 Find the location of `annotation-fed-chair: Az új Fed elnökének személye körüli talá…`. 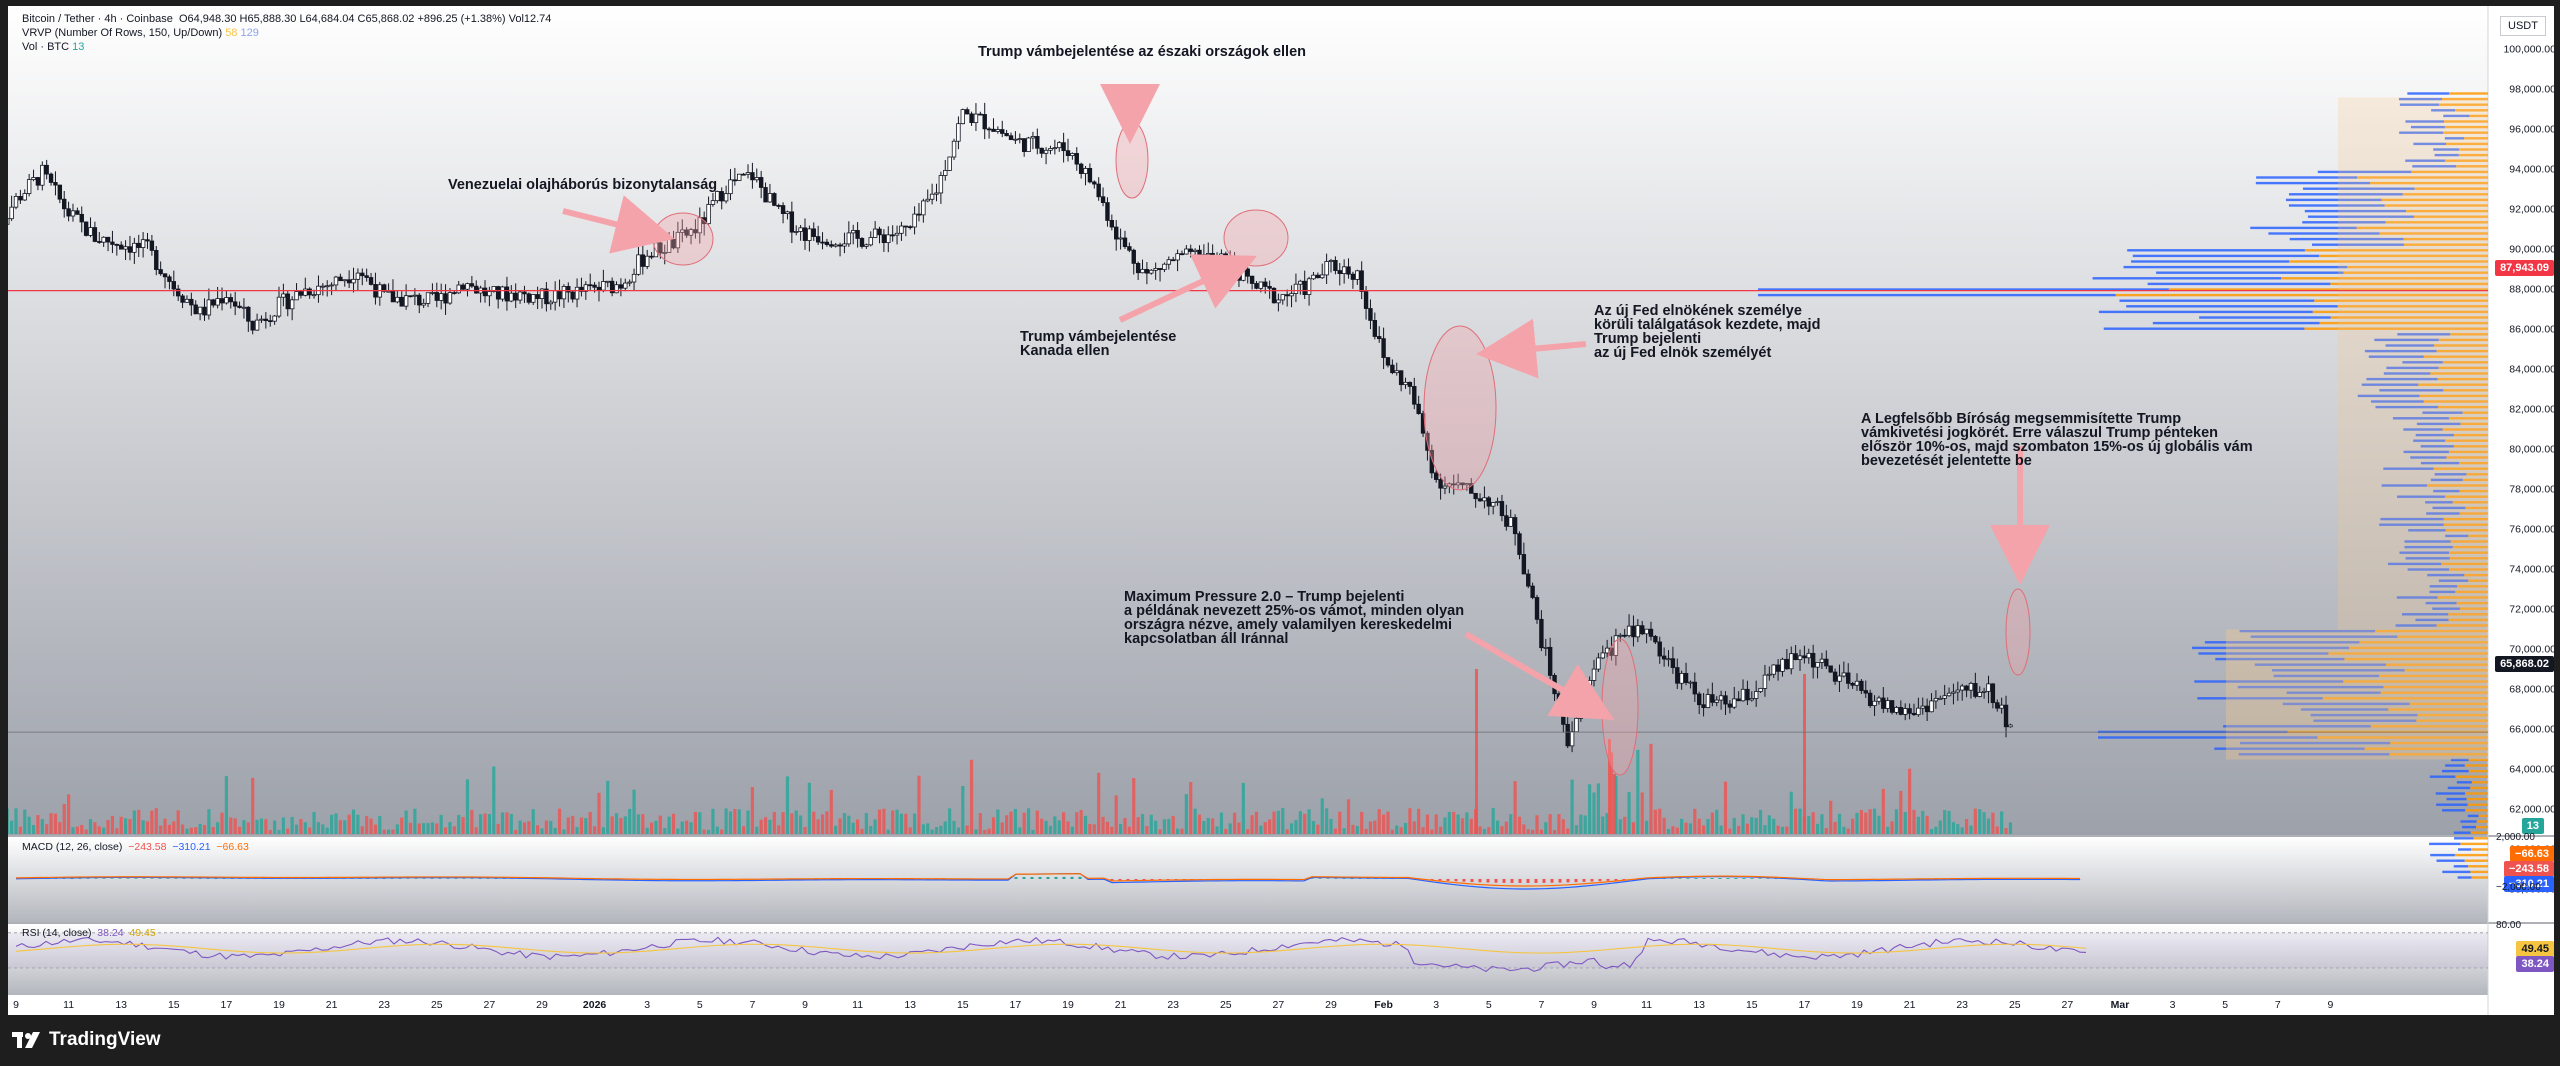

annotation-fed-chair: Az új Fed elnökének személye körüli talá… is located at coordinates (1707, 332).